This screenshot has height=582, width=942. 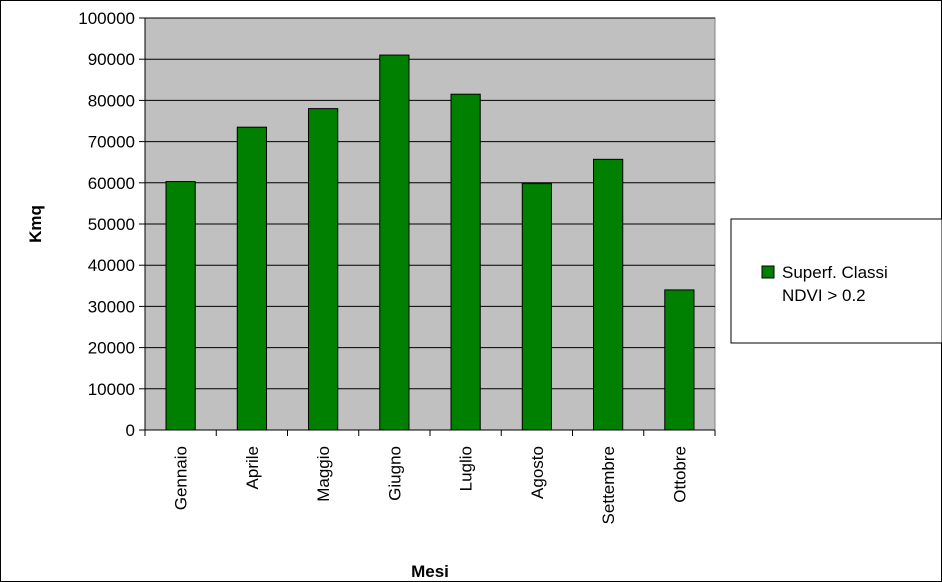 What do you see at coordinates (111, 142) in the screenshot?
I see `y-tick-label: 70000` at bounding box center [111, 142].